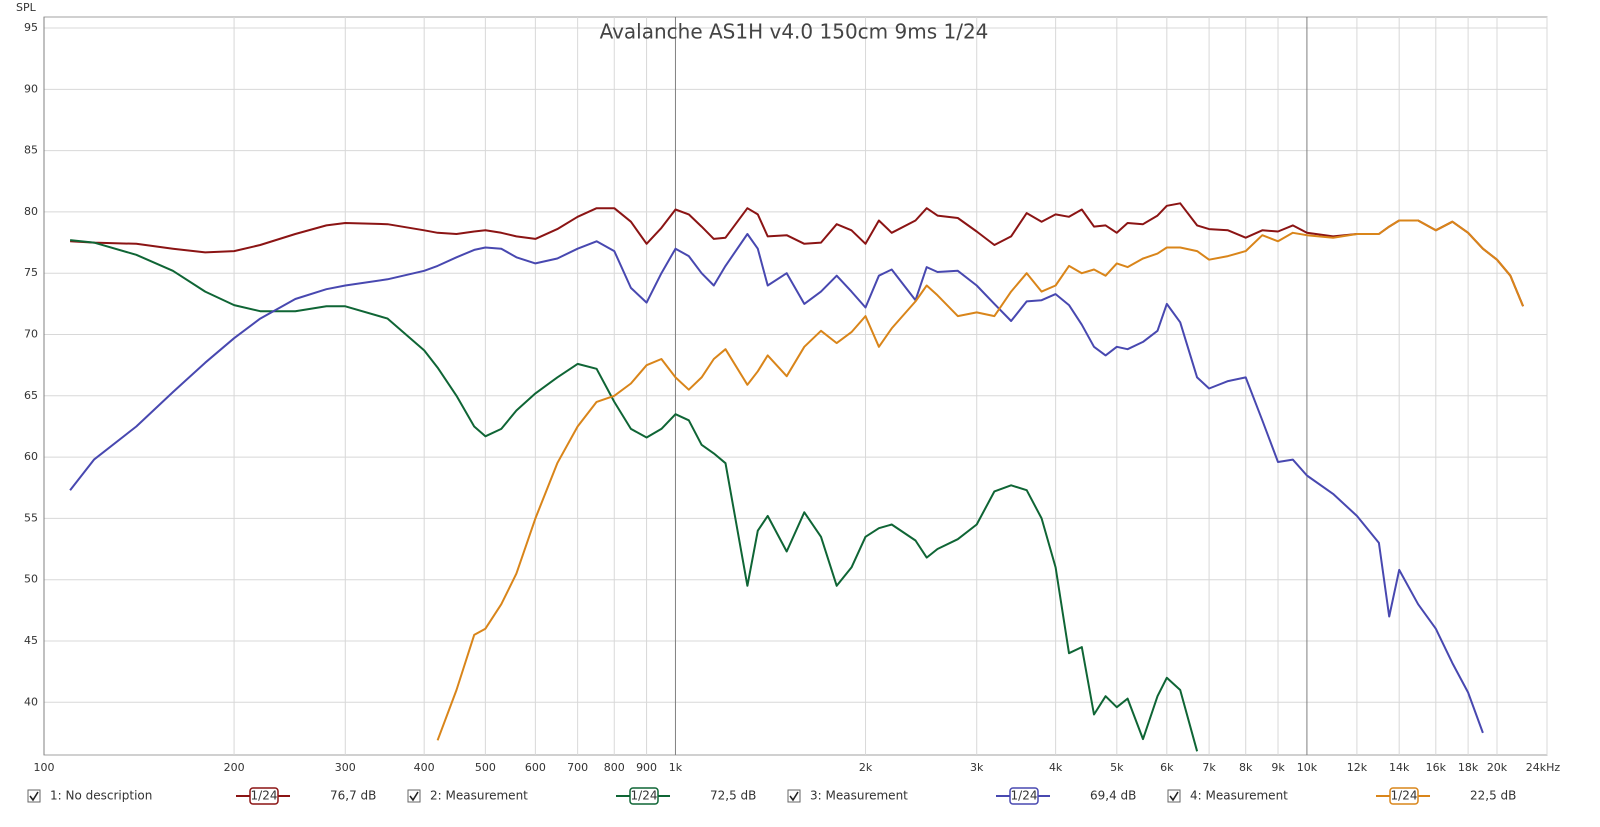 The height and width of the screenshot is (827, 1600). What do you see at coordinates (31, 150) in the screenshot?
I see `y-tick-label: 85` at bounding box center [31, 150].